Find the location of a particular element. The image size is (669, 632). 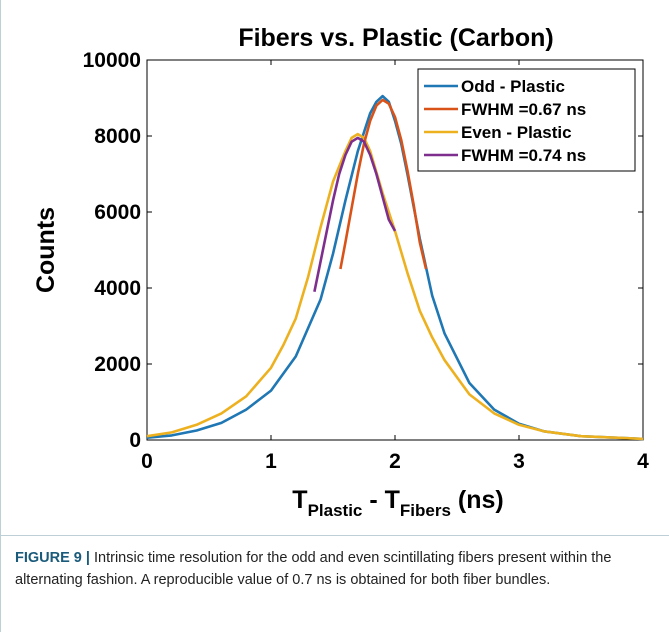

caption-divider is located at coordinates (335, 535).